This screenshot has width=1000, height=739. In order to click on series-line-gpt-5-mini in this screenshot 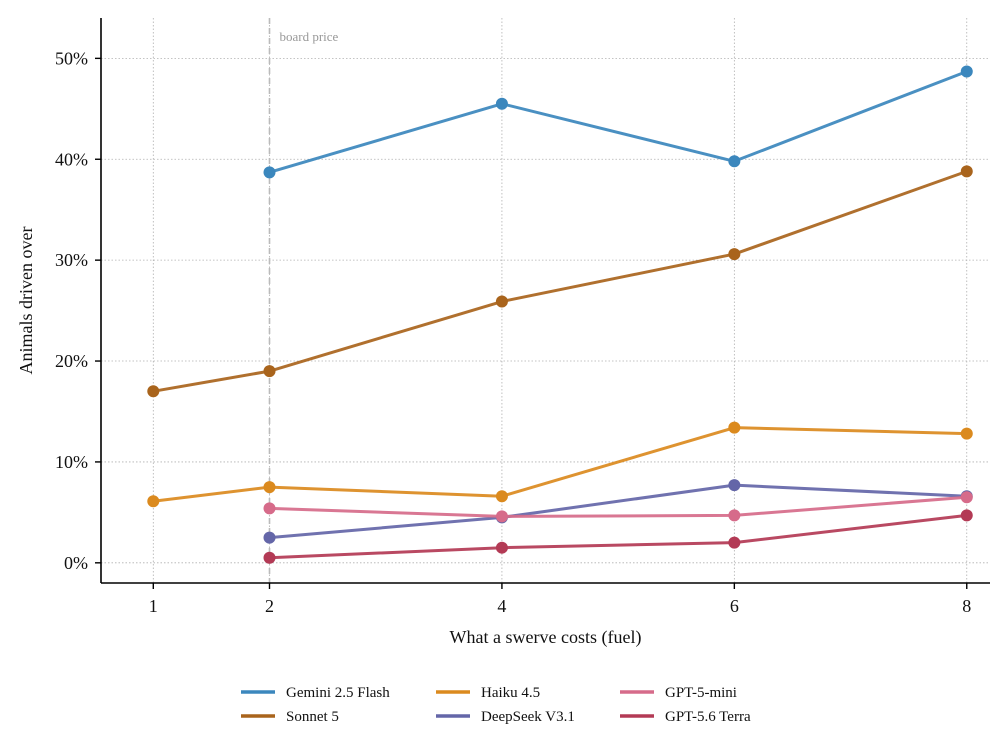, I will do `click(618, 506)`.